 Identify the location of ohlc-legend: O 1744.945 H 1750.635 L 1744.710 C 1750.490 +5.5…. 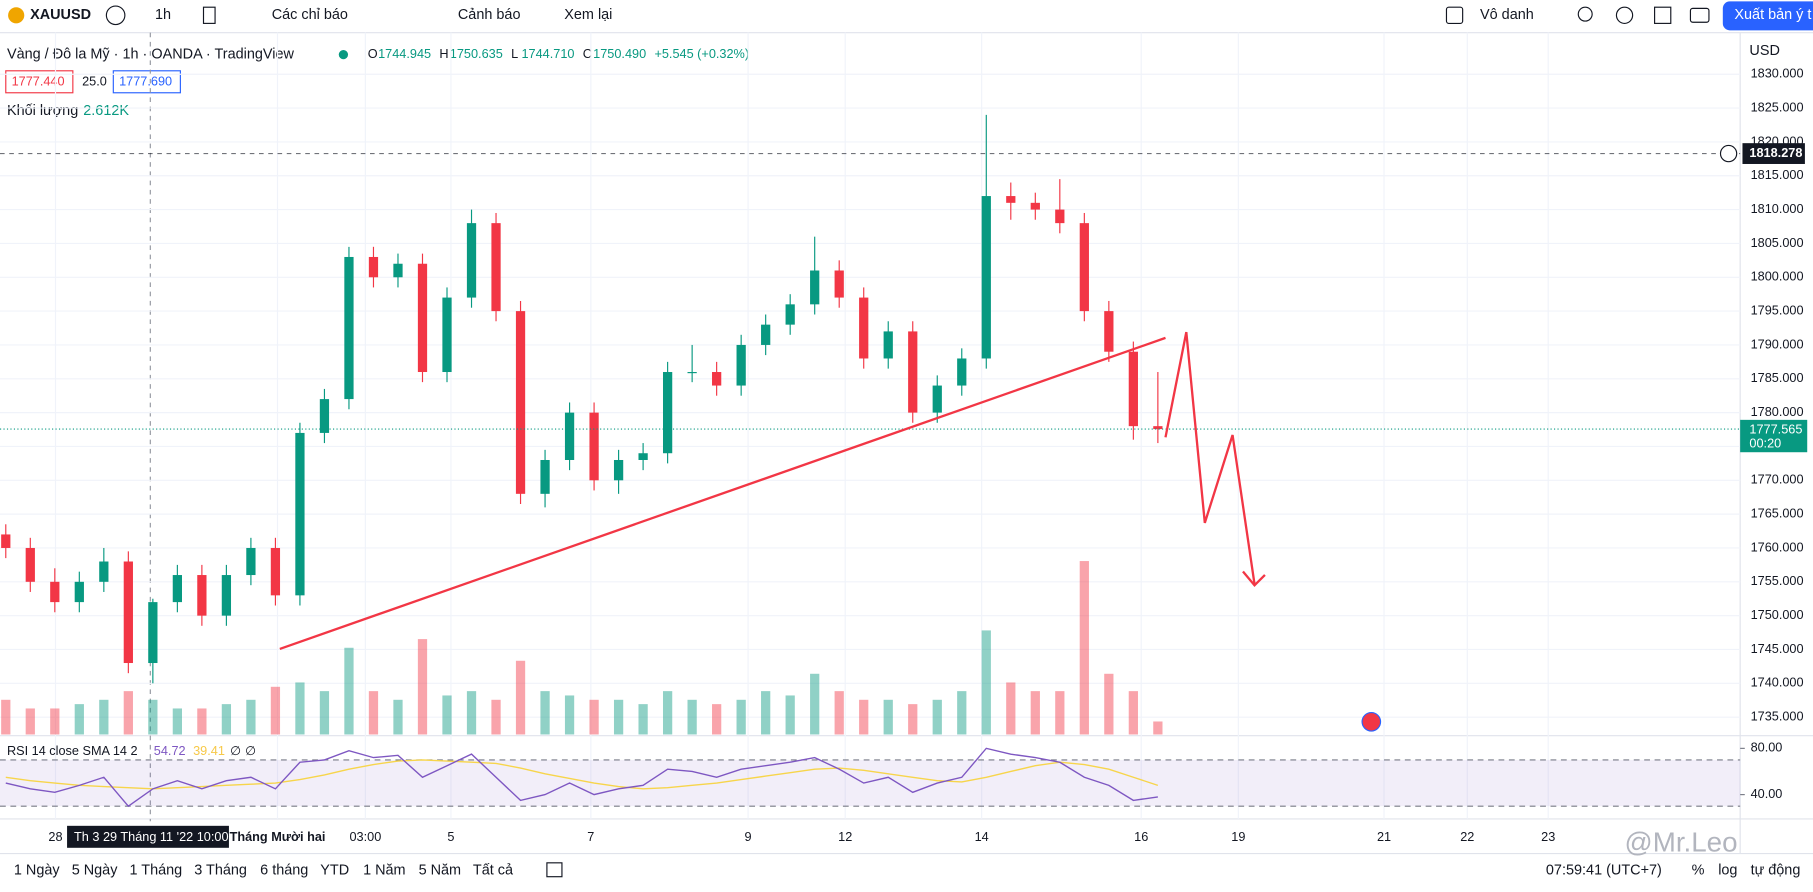
(558, 53).